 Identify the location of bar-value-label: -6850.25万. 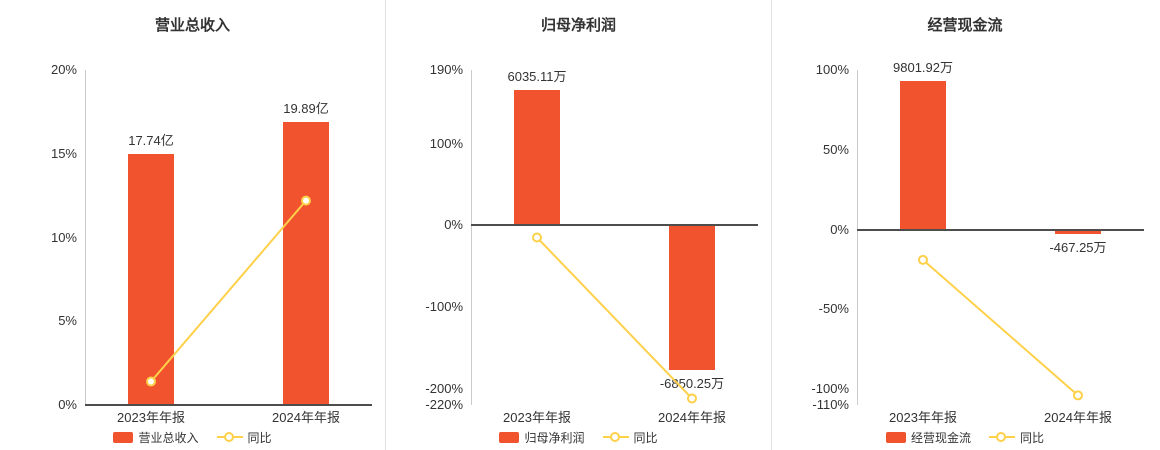
(692, 383).